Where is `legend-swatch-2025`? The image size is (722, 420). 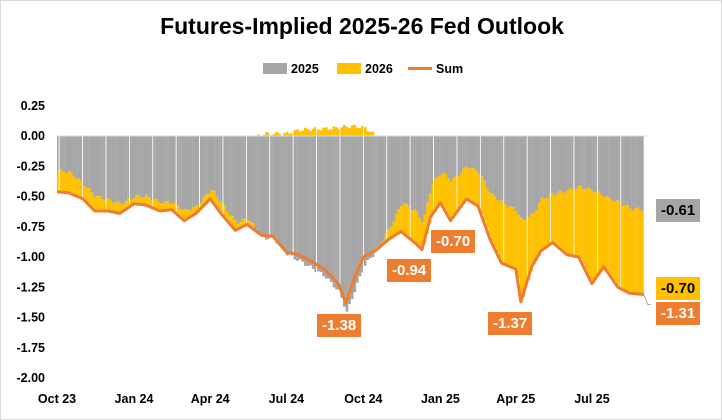
legend-swatch-2025 is located at coordinates (275, 68).